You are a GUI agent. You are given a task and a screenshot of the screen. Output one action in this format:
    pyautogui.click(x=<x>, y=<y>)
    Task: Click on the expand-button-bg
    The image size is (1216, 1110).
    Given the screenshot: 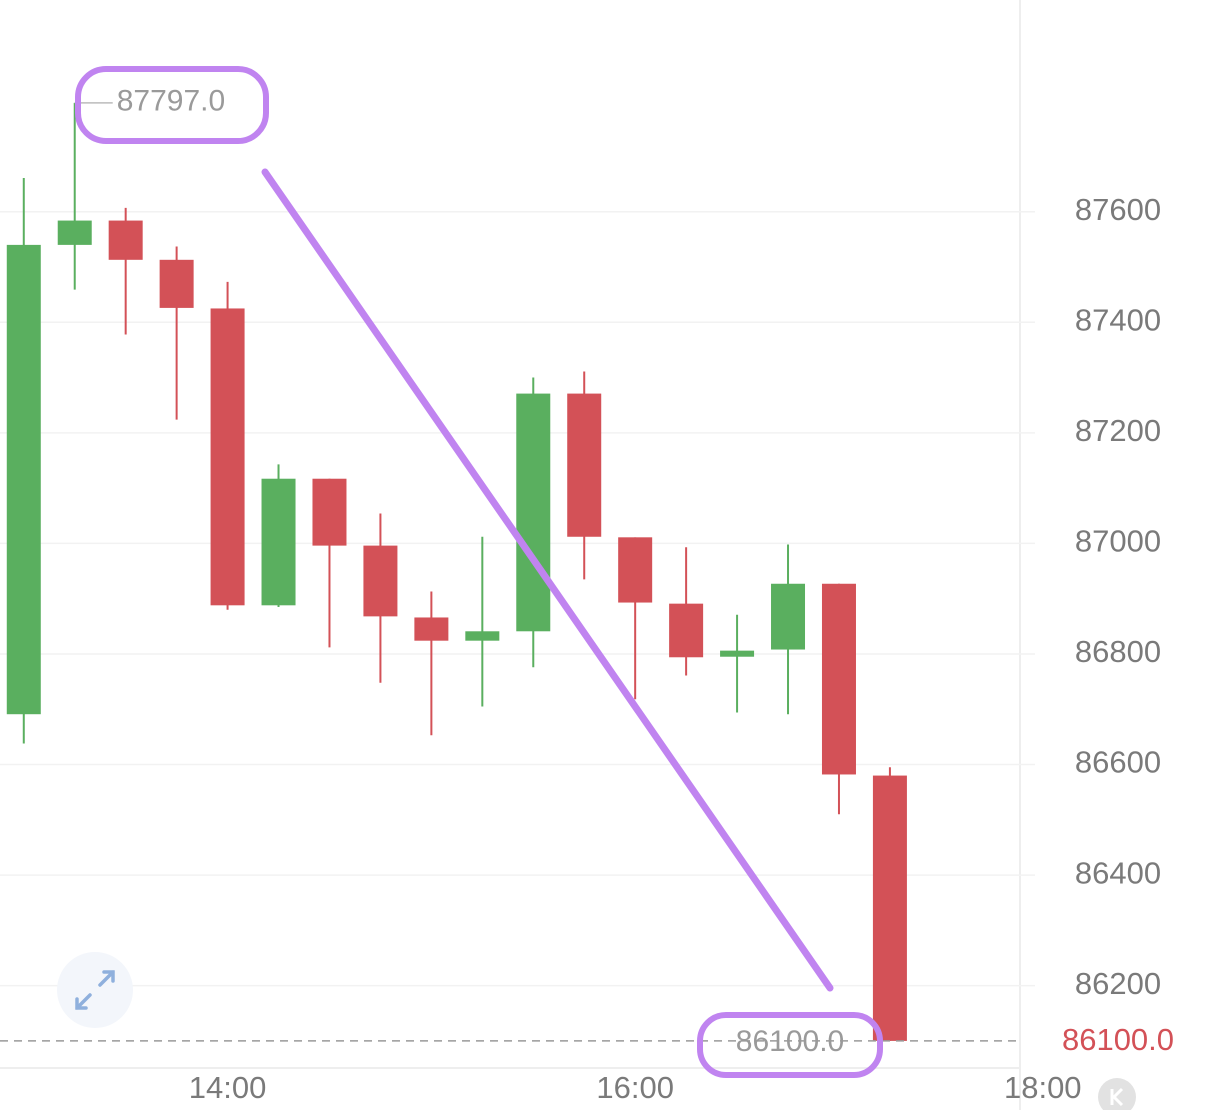 What is the action you would take?
    pyautogui.click(x=95, y=990)
    